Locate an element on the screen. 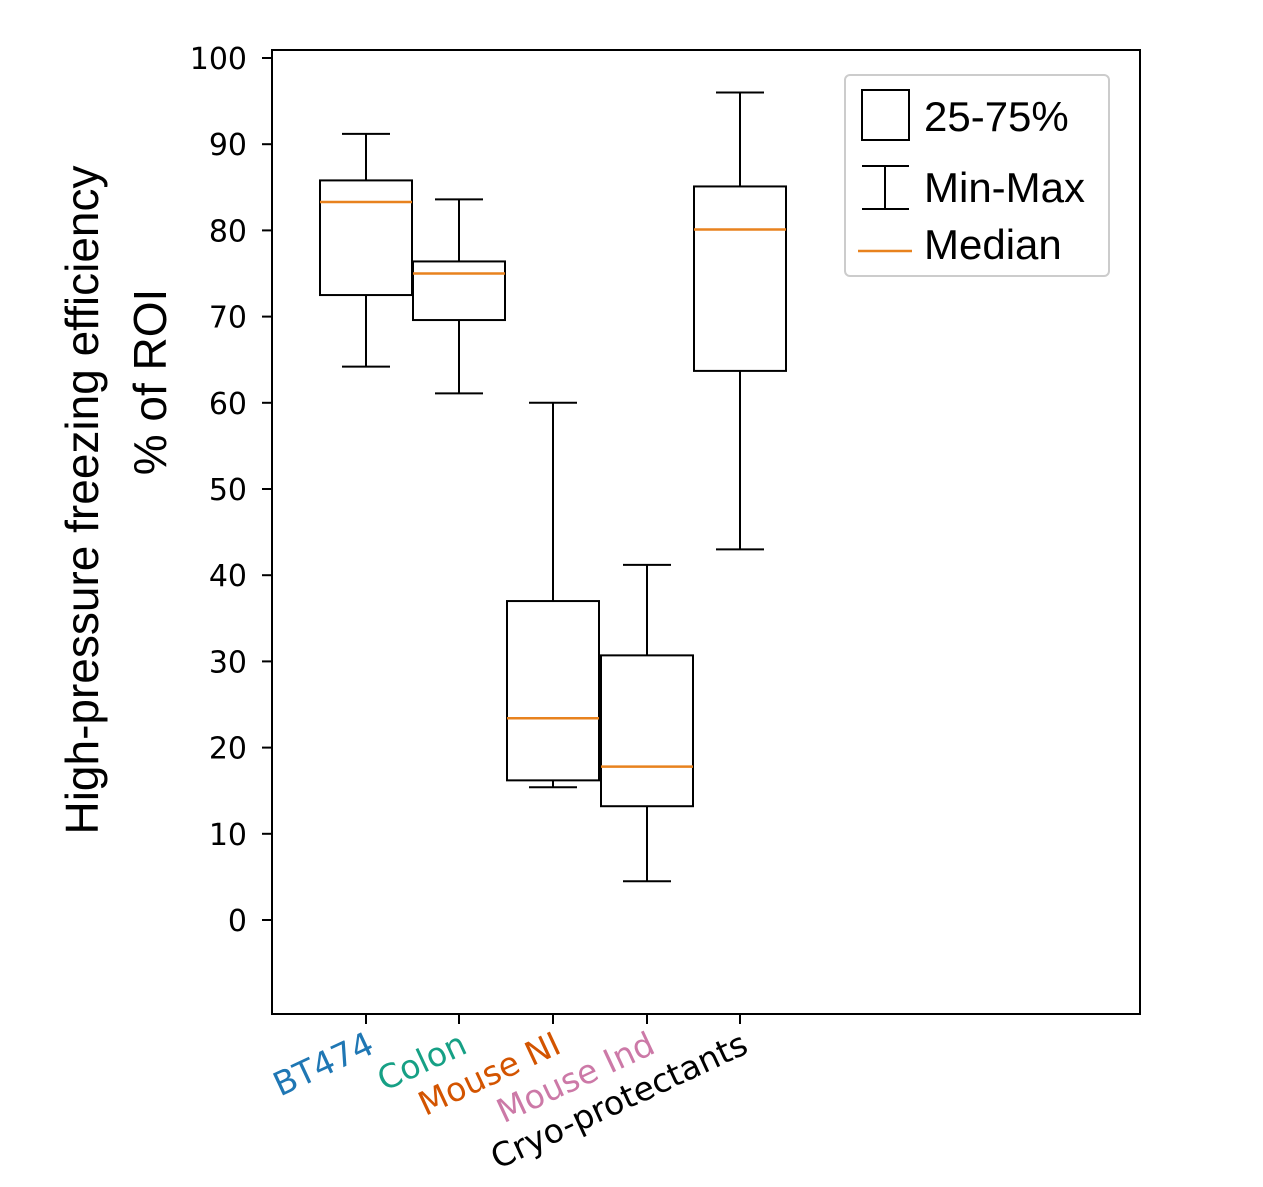 The image size is (1263, 1187). legend-label-median: Median is located at coordinates (993, 244).